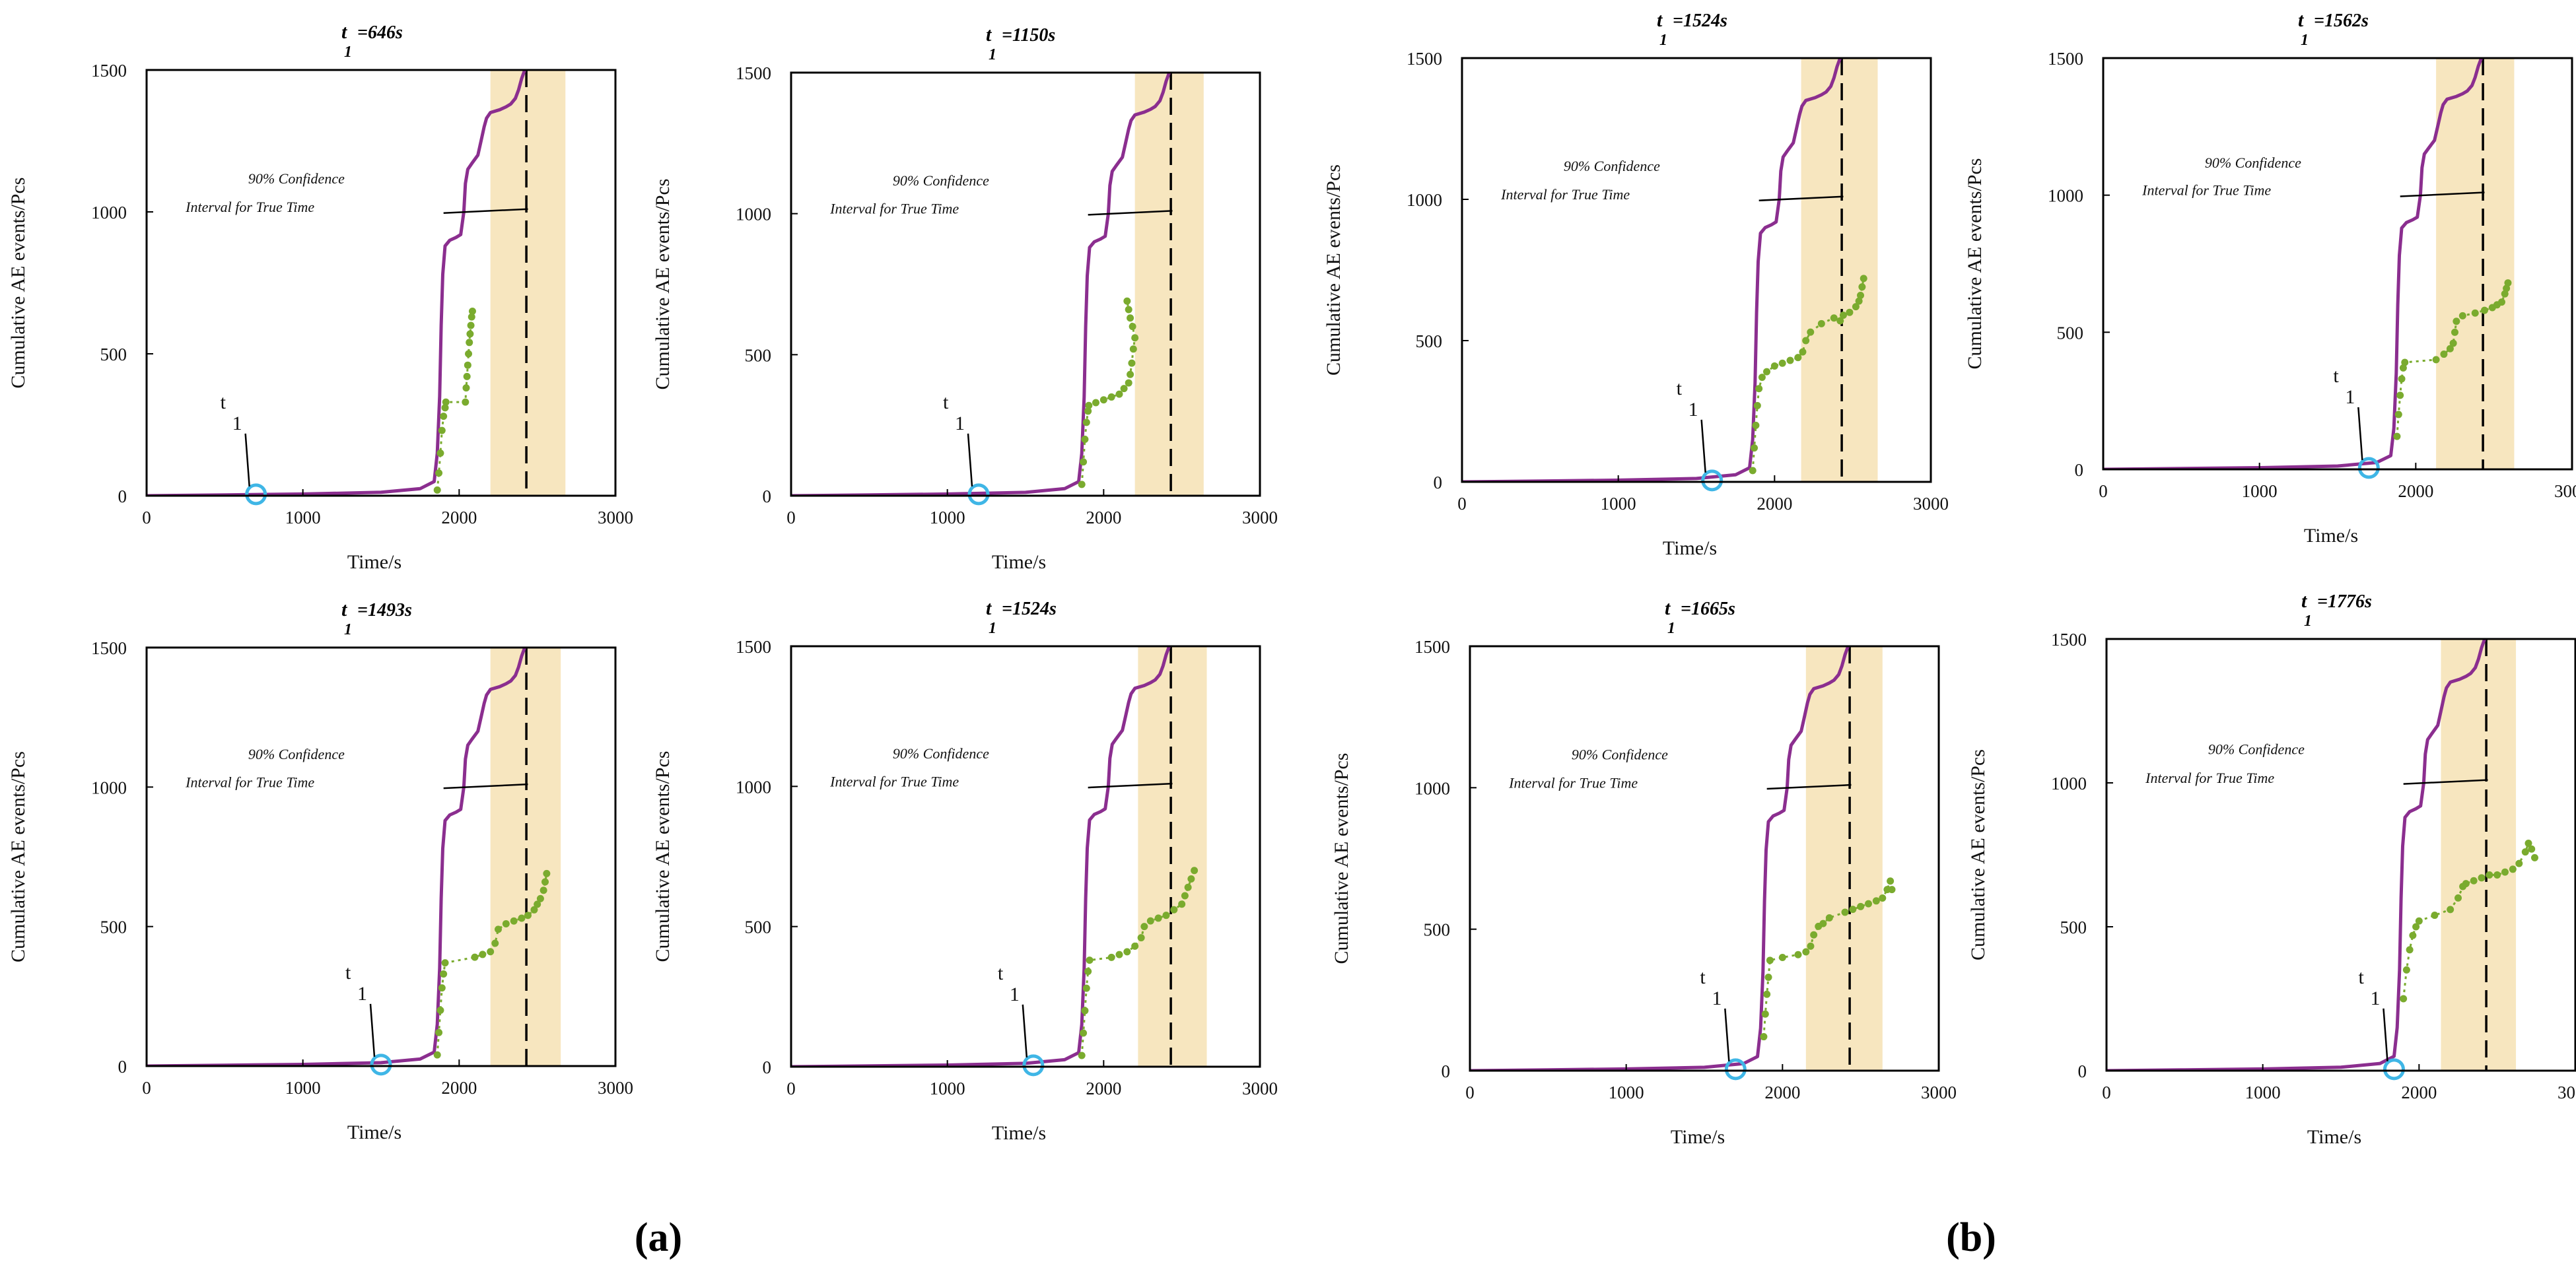  What do you see at coordinates (1971, 1237) in the screenshot?
I see `figure-label-b: (b)` at bounding box center [1971, 1237].